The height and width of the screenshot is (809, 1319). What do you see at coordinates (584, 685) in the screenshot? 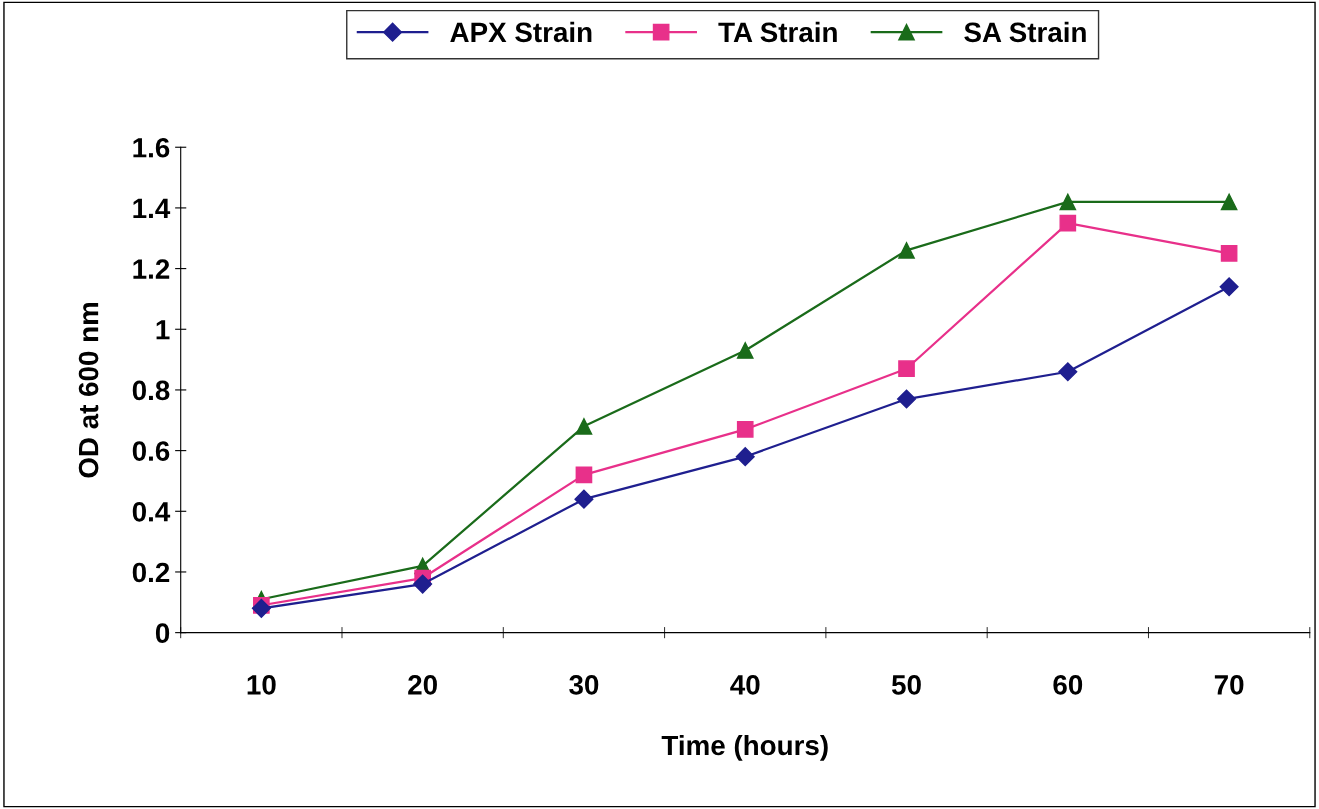
I see `x-tick-label: 30` at bounding box center [584, 685].